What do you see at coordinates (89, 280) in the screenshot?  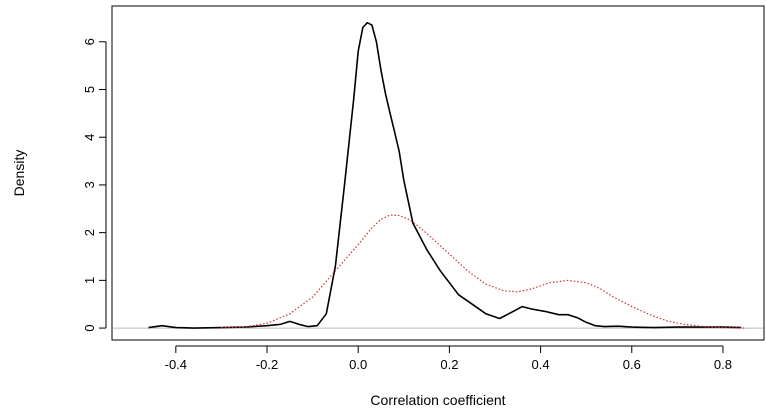 I see `y-tick-label: 1` at bounding box center [89, 280].